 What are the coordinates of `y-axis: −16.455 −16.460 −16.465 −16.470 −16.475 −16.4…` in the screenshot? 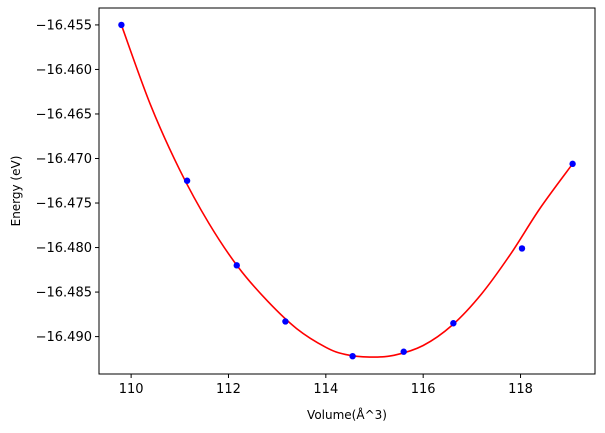 It's located at (67, 181).